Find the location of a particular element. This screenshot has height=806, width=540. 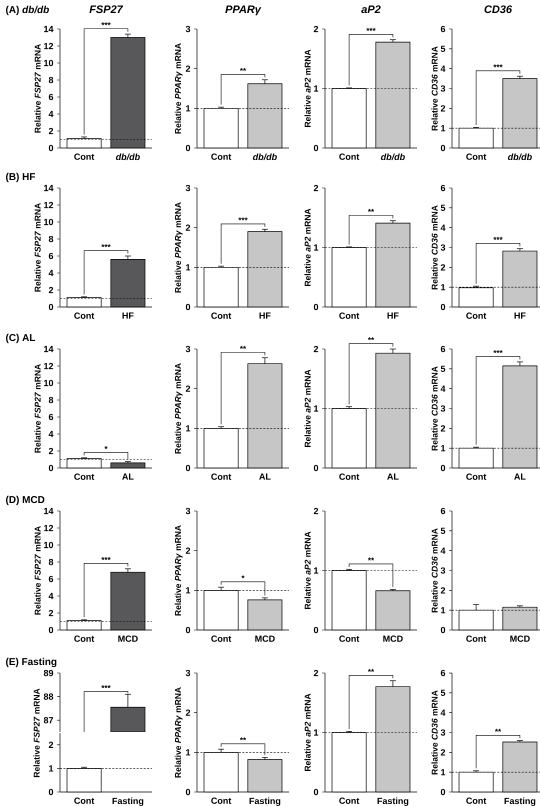

chart-subtitle: (E) Fasting is located at coordinates (31, 663).